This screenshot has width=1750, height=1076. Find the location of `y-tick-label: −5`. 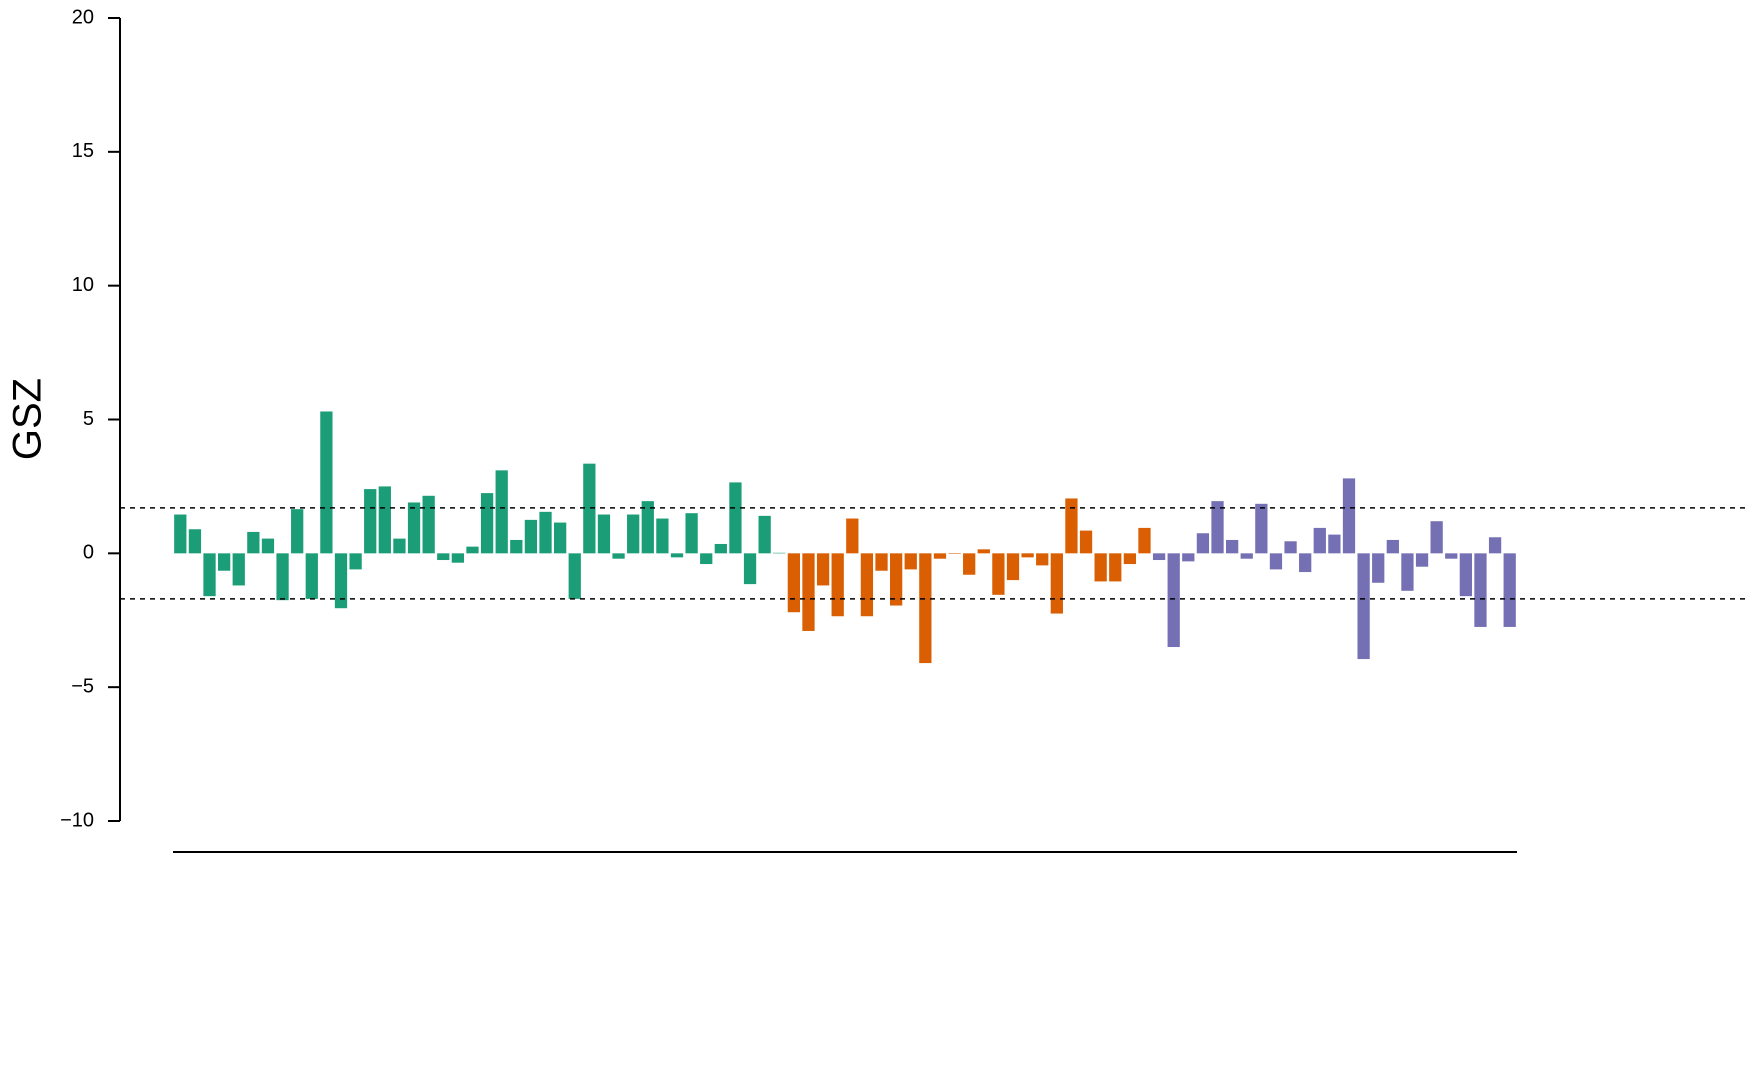

y-tick-label: −5 is located at coordinates (82, 686).